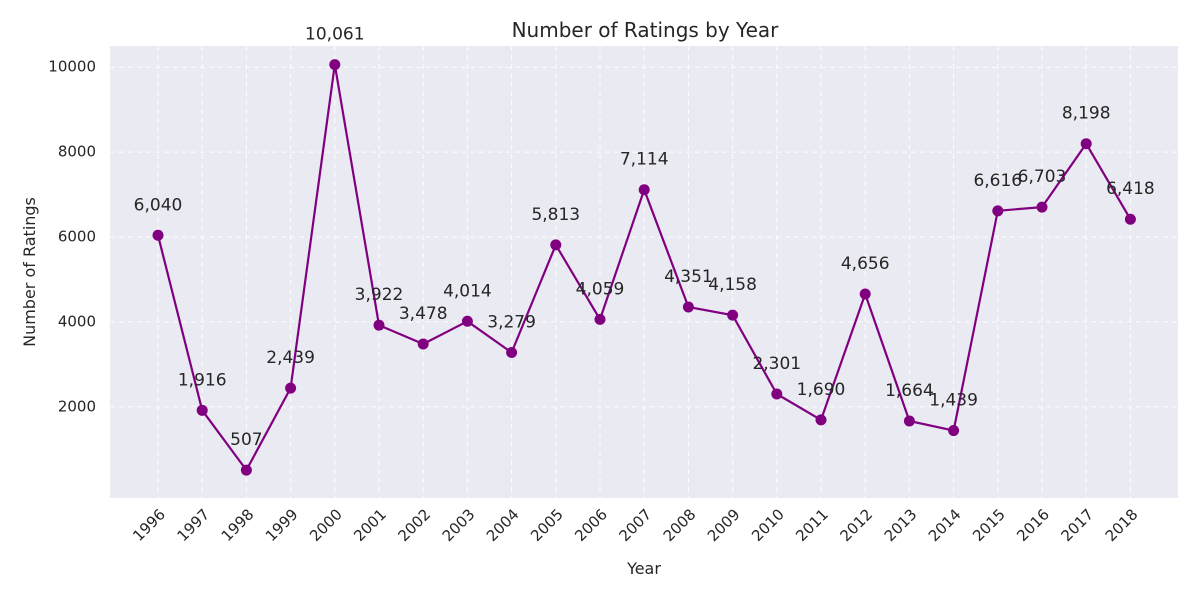 The width and height of the screenshot is (1200, 604). Describe the element at coordinates (29, 272) in the screenshot. I see `y-axis-label: Number of Ratings` at that location.